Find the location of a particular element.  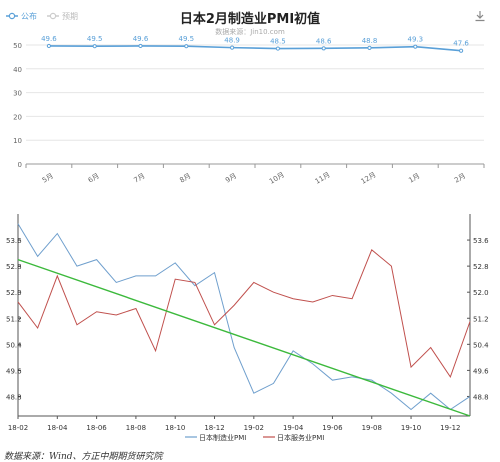

x-tick-label: 10月 is located at coordinates (277, 178).